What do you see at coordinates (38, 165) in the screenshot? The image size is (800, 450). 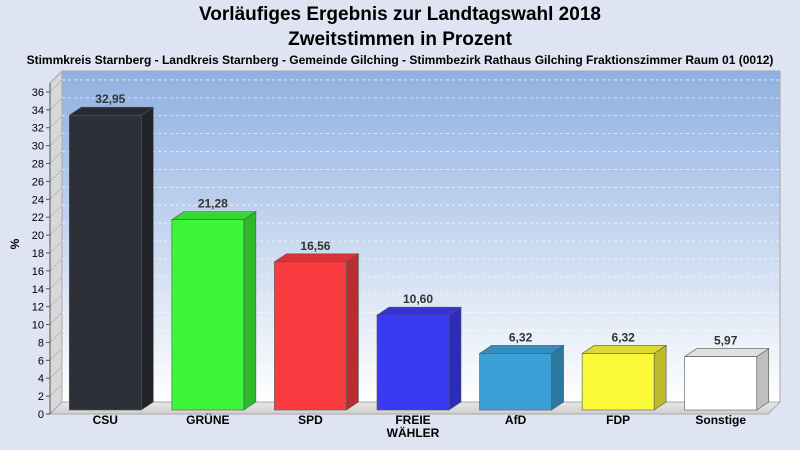 I see `y-tick-label: 28` at bounding box center [38, 165].